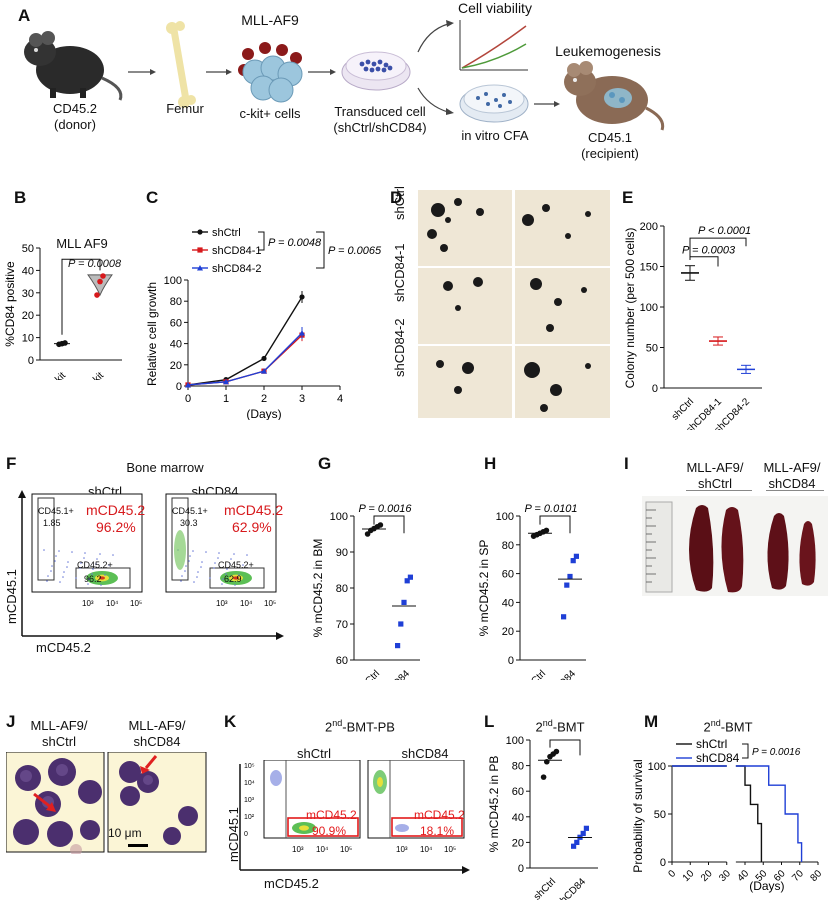 This screenshot has width=828, height=900. Describe the element at coordinates (508, 632) in the screenshot. I see `h-y-tick-label: 20` at that location.